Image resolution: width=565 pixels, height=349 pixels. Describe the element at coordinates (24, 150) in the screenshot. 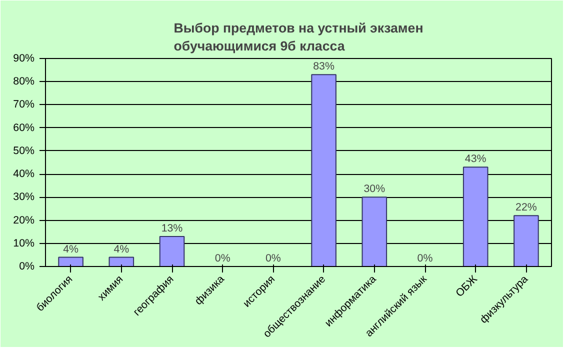

I see `y-tick-label: 50%` at that location.